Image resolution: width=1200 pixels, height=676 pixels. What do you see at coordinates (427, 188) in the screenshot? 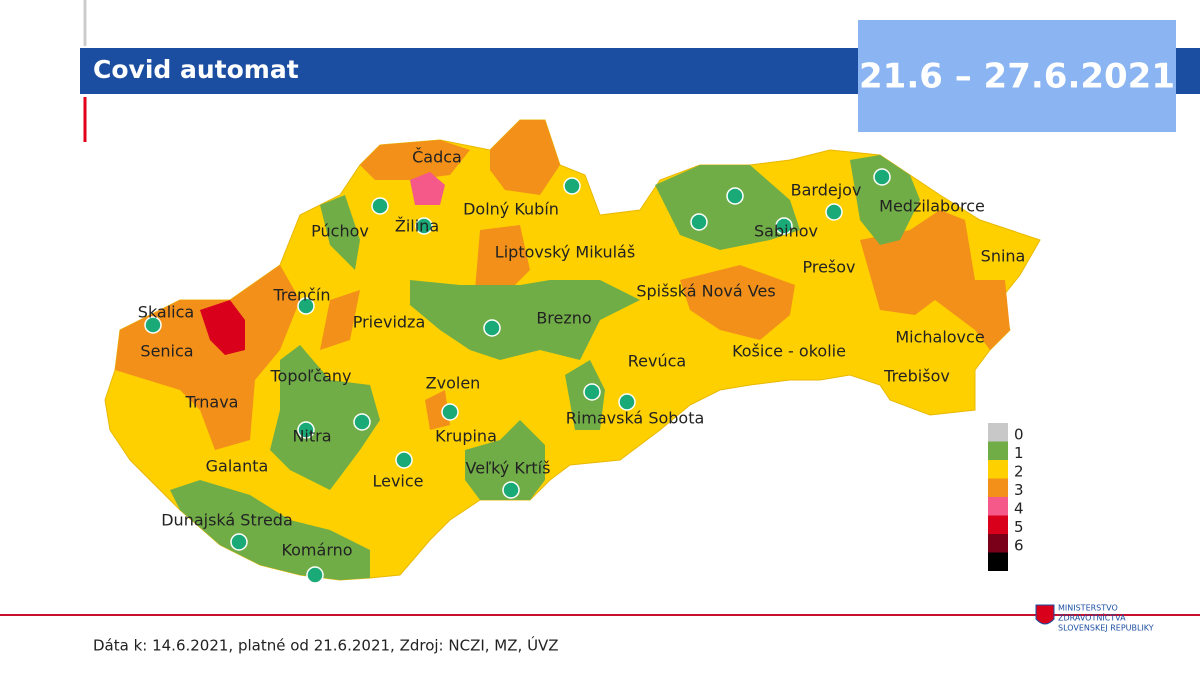
I see `region-pink` at bounding box center [427, 188].